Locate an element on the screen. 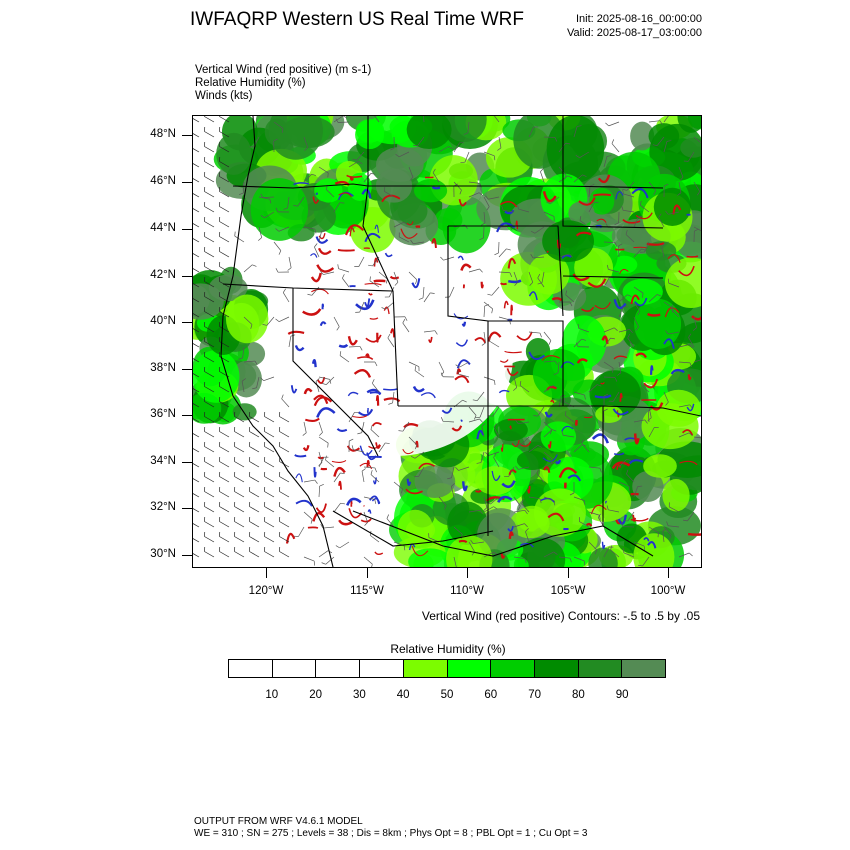 The width and height of the screenshot is (850, 850). lat-label: 42°N is located at coordinates (163, 275).